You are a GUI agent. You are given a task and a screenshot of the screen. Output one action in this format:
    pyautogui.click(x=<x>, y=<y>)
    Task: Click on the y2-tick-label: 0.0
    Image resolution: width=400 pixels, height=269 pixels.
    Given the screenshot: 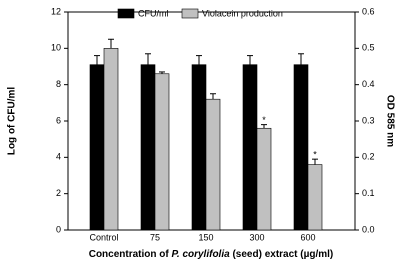 What is the action you would take?
    pyautogui.click(x=368, y=229)
    